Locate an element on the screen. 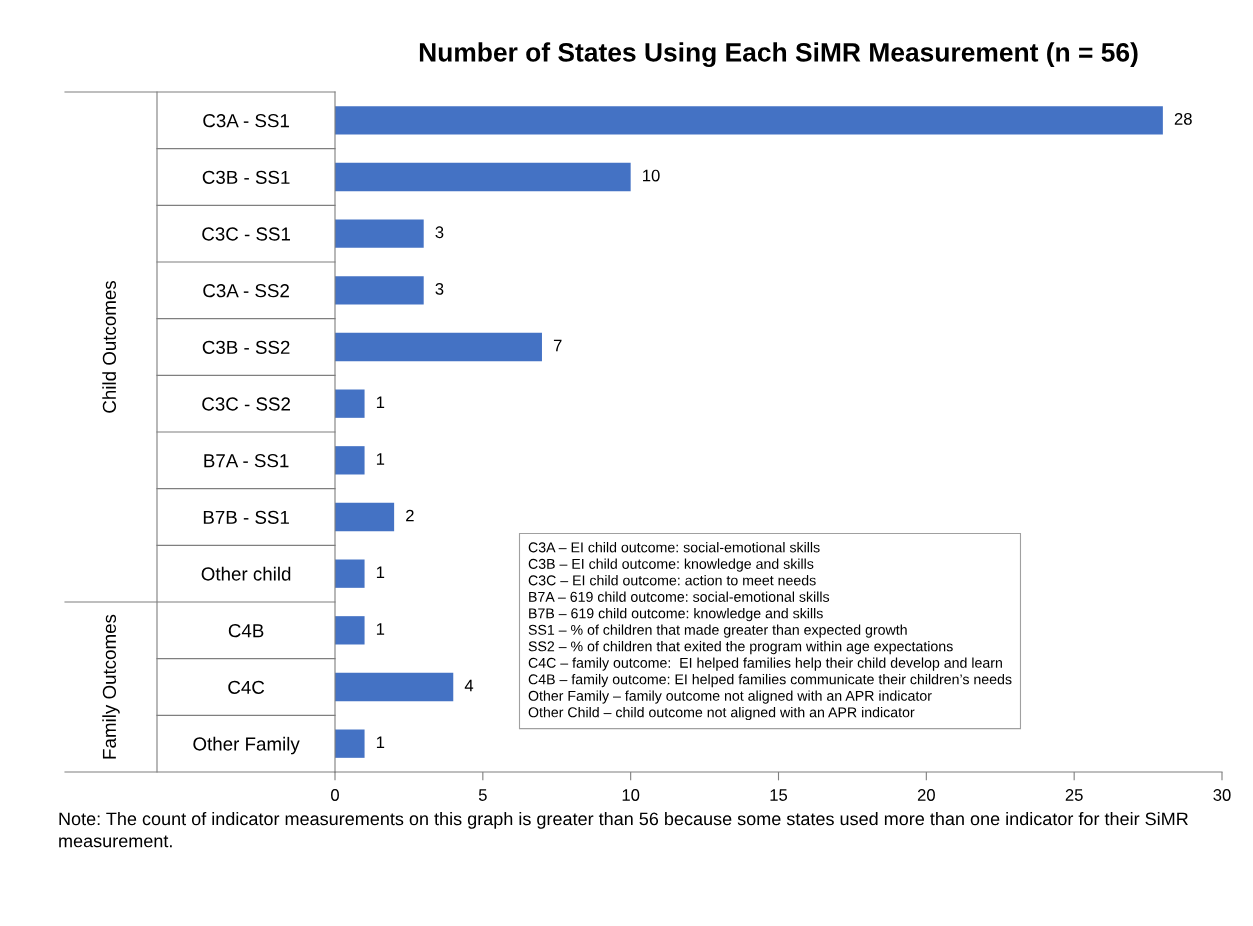 The image size is (1253, 926). data-label: 10 is located at coordinates (651, 175).